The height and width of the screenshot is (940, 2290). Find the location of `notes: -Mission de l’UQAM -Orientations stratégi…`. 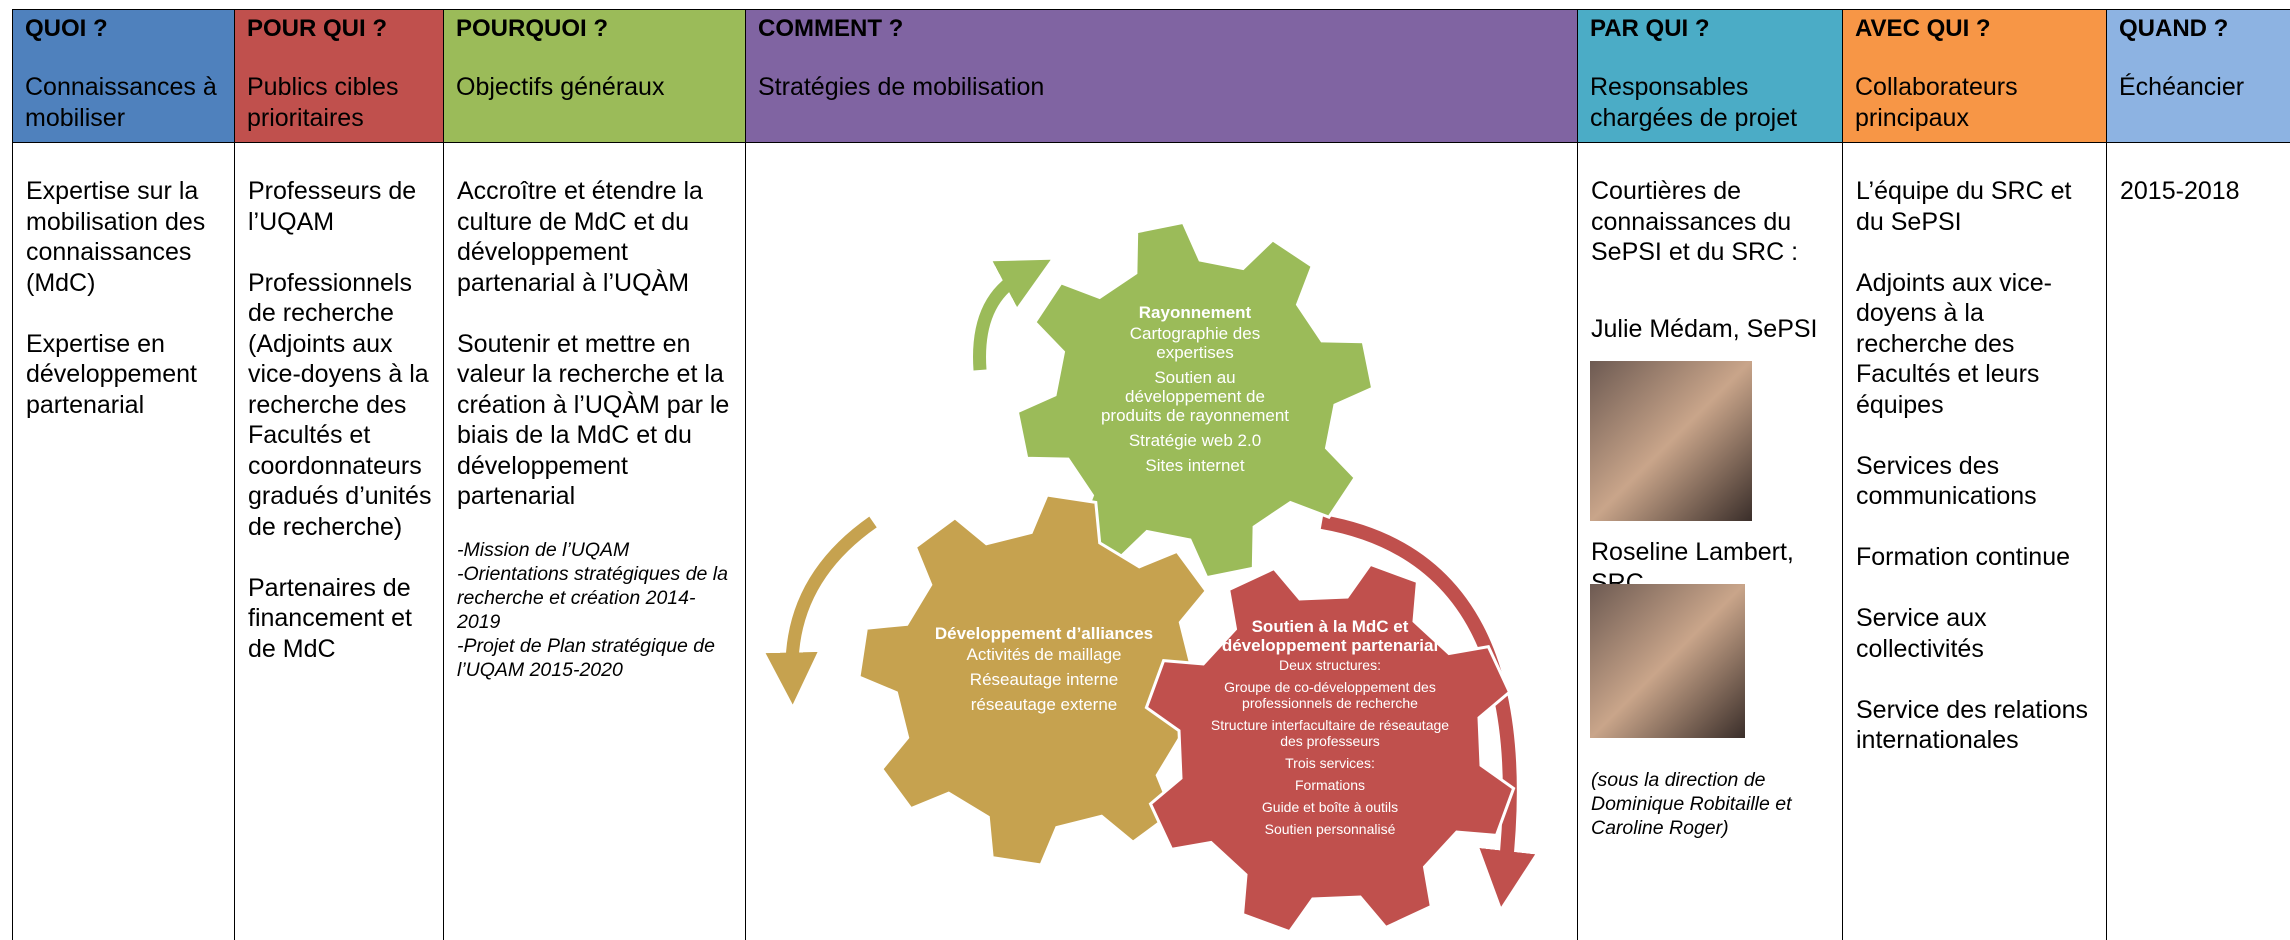

notes: -Mission de l’UQAM -Orientations stratégi… is located at coordinates (596, 610).